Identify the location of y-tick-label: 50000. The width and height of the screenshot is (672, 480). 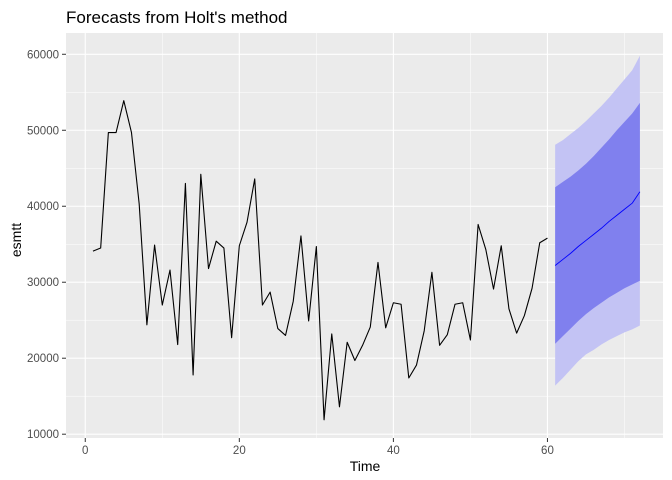
(43, 131).